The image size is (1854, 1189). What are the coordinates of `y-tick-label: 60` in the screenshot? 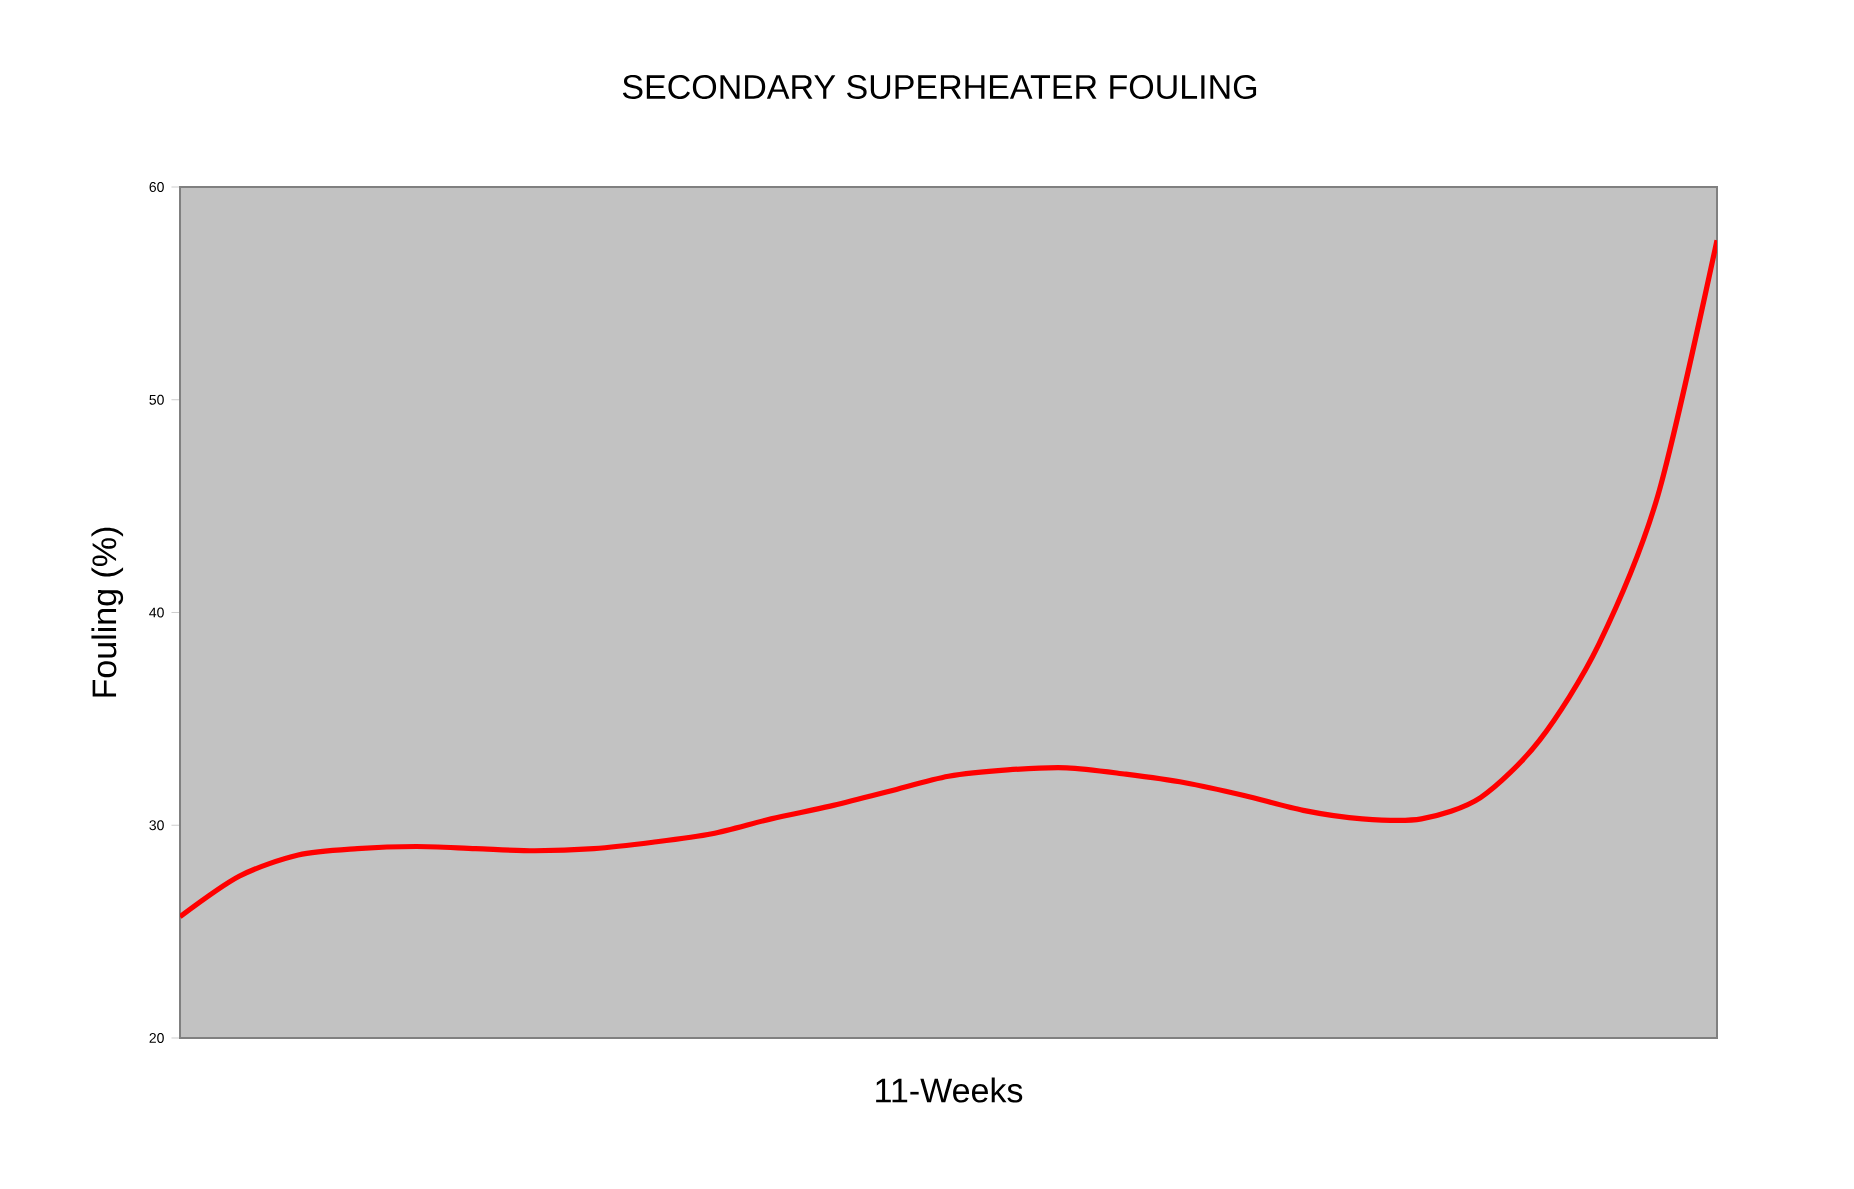 It's located at (156, 187).